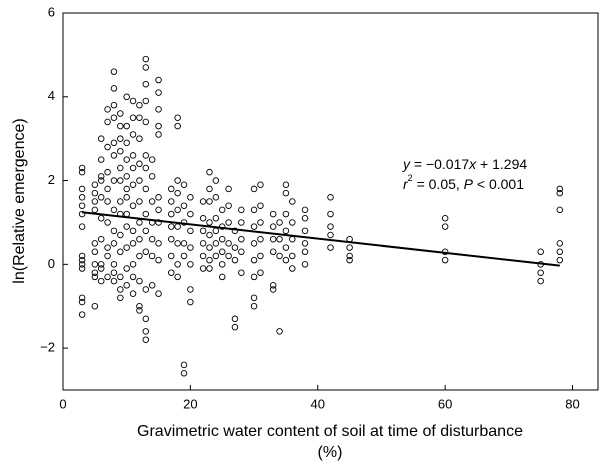 This screenshot has width=603, height=465. Describe the element at coordinates (439, 164) in the screenshot. I see `annotation-part: = −0.017` at that location.